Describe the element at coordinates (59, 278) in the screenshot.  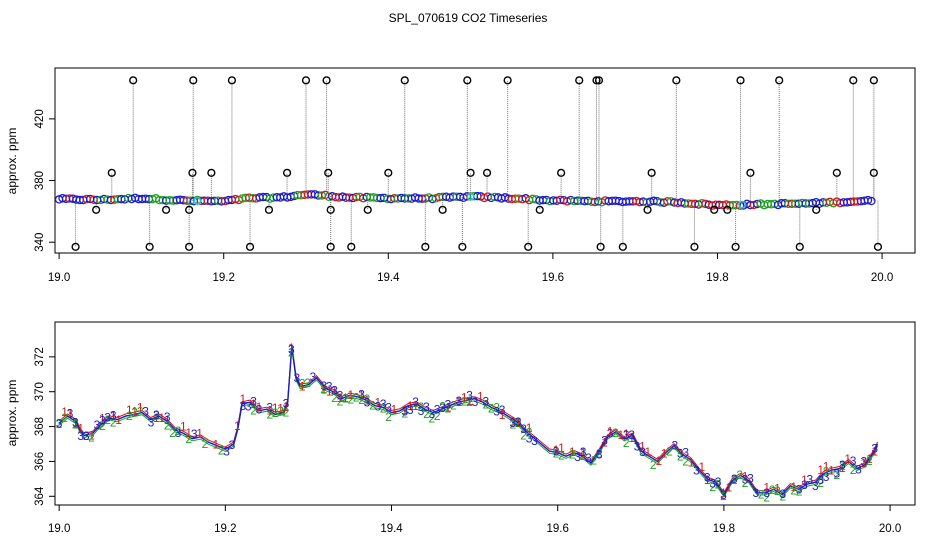
I see `top-x-tick-label: 19.0` at that location.